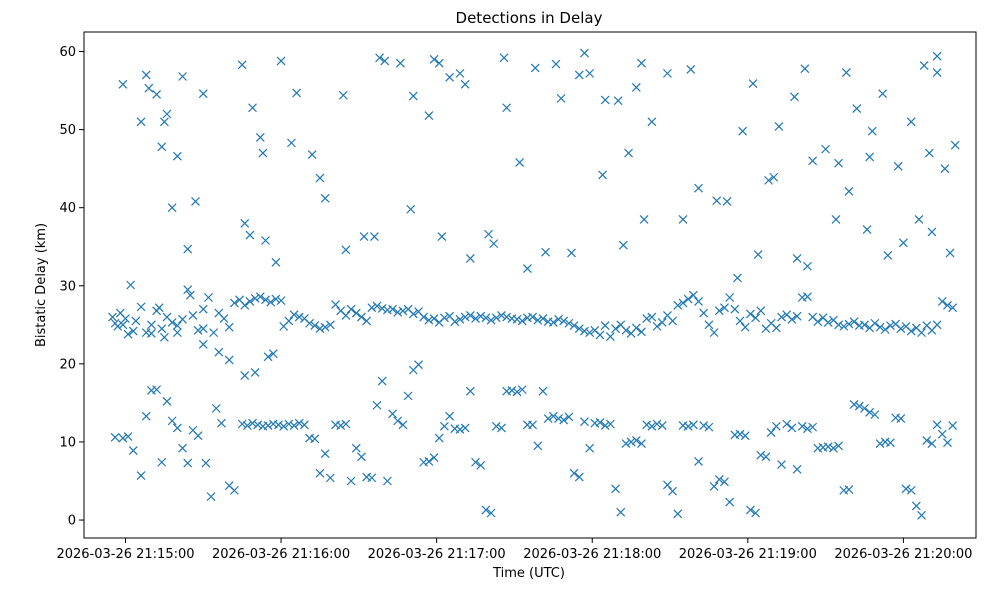  Describe the element at coordinates (41, 285) in the screenshot. I see `y-axis-label: Bistatic Delay (km)` at that location.